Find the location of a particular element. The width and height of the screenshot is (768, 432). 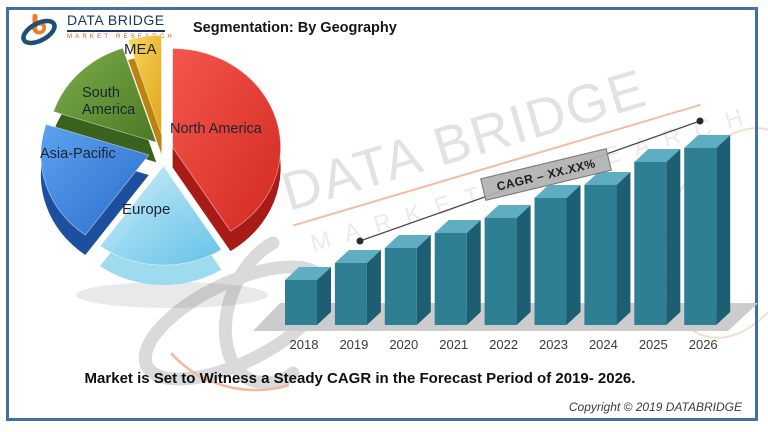

bar-year-label-2025: 2025 is located at coordinates (653, 344).